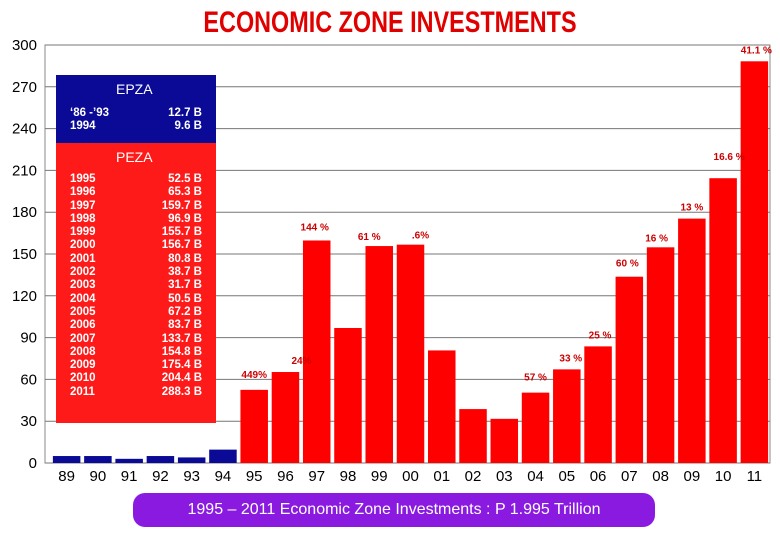  I want to click on peza-year: 1997, so click(83, 205).